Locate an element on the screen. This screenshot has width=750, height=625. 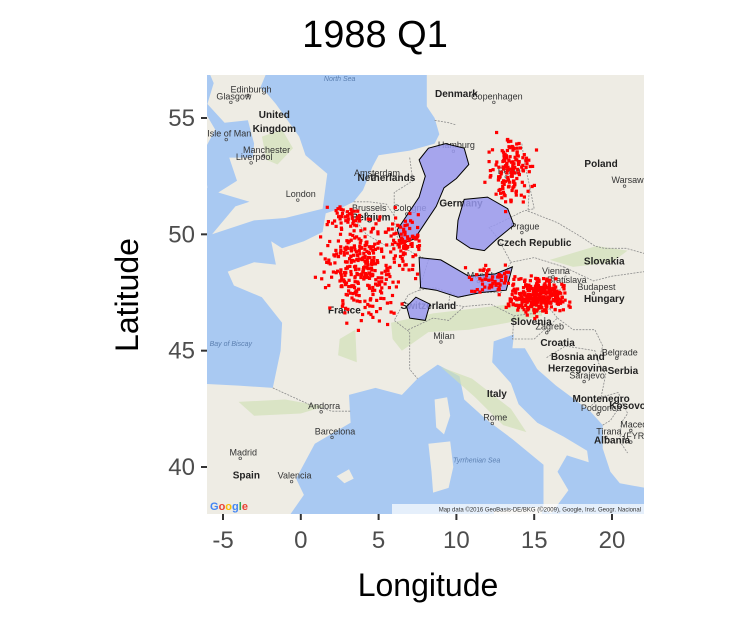
city-label: Manchester is located at coordinates (266, 150).